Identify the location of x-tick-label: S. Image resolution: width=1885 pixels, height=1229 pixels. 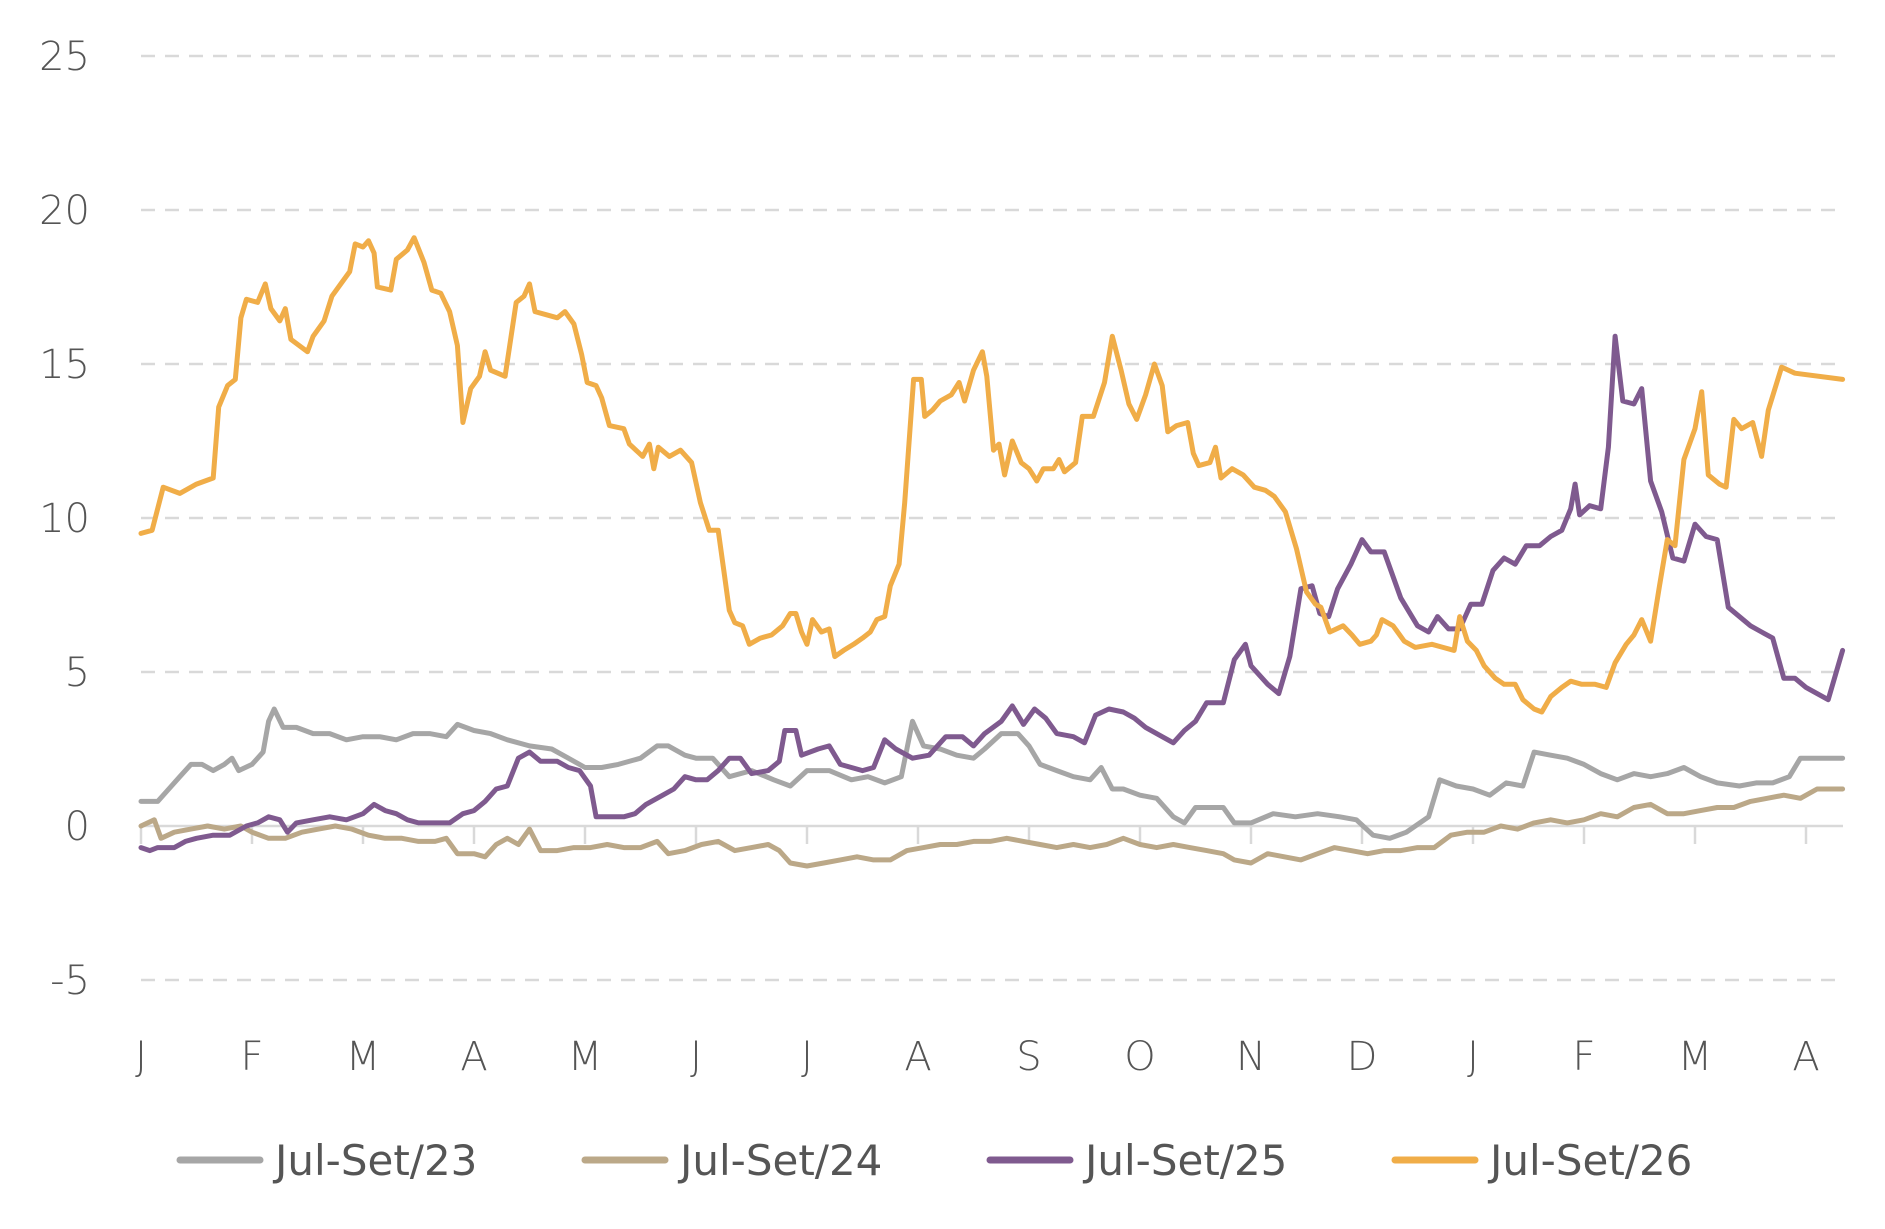
(1028, 1057).